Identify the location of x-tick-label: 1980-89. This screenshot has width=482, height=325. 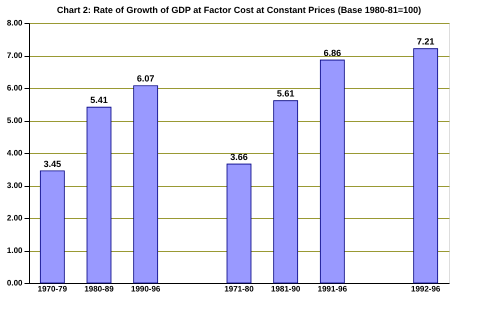
(99, 289).